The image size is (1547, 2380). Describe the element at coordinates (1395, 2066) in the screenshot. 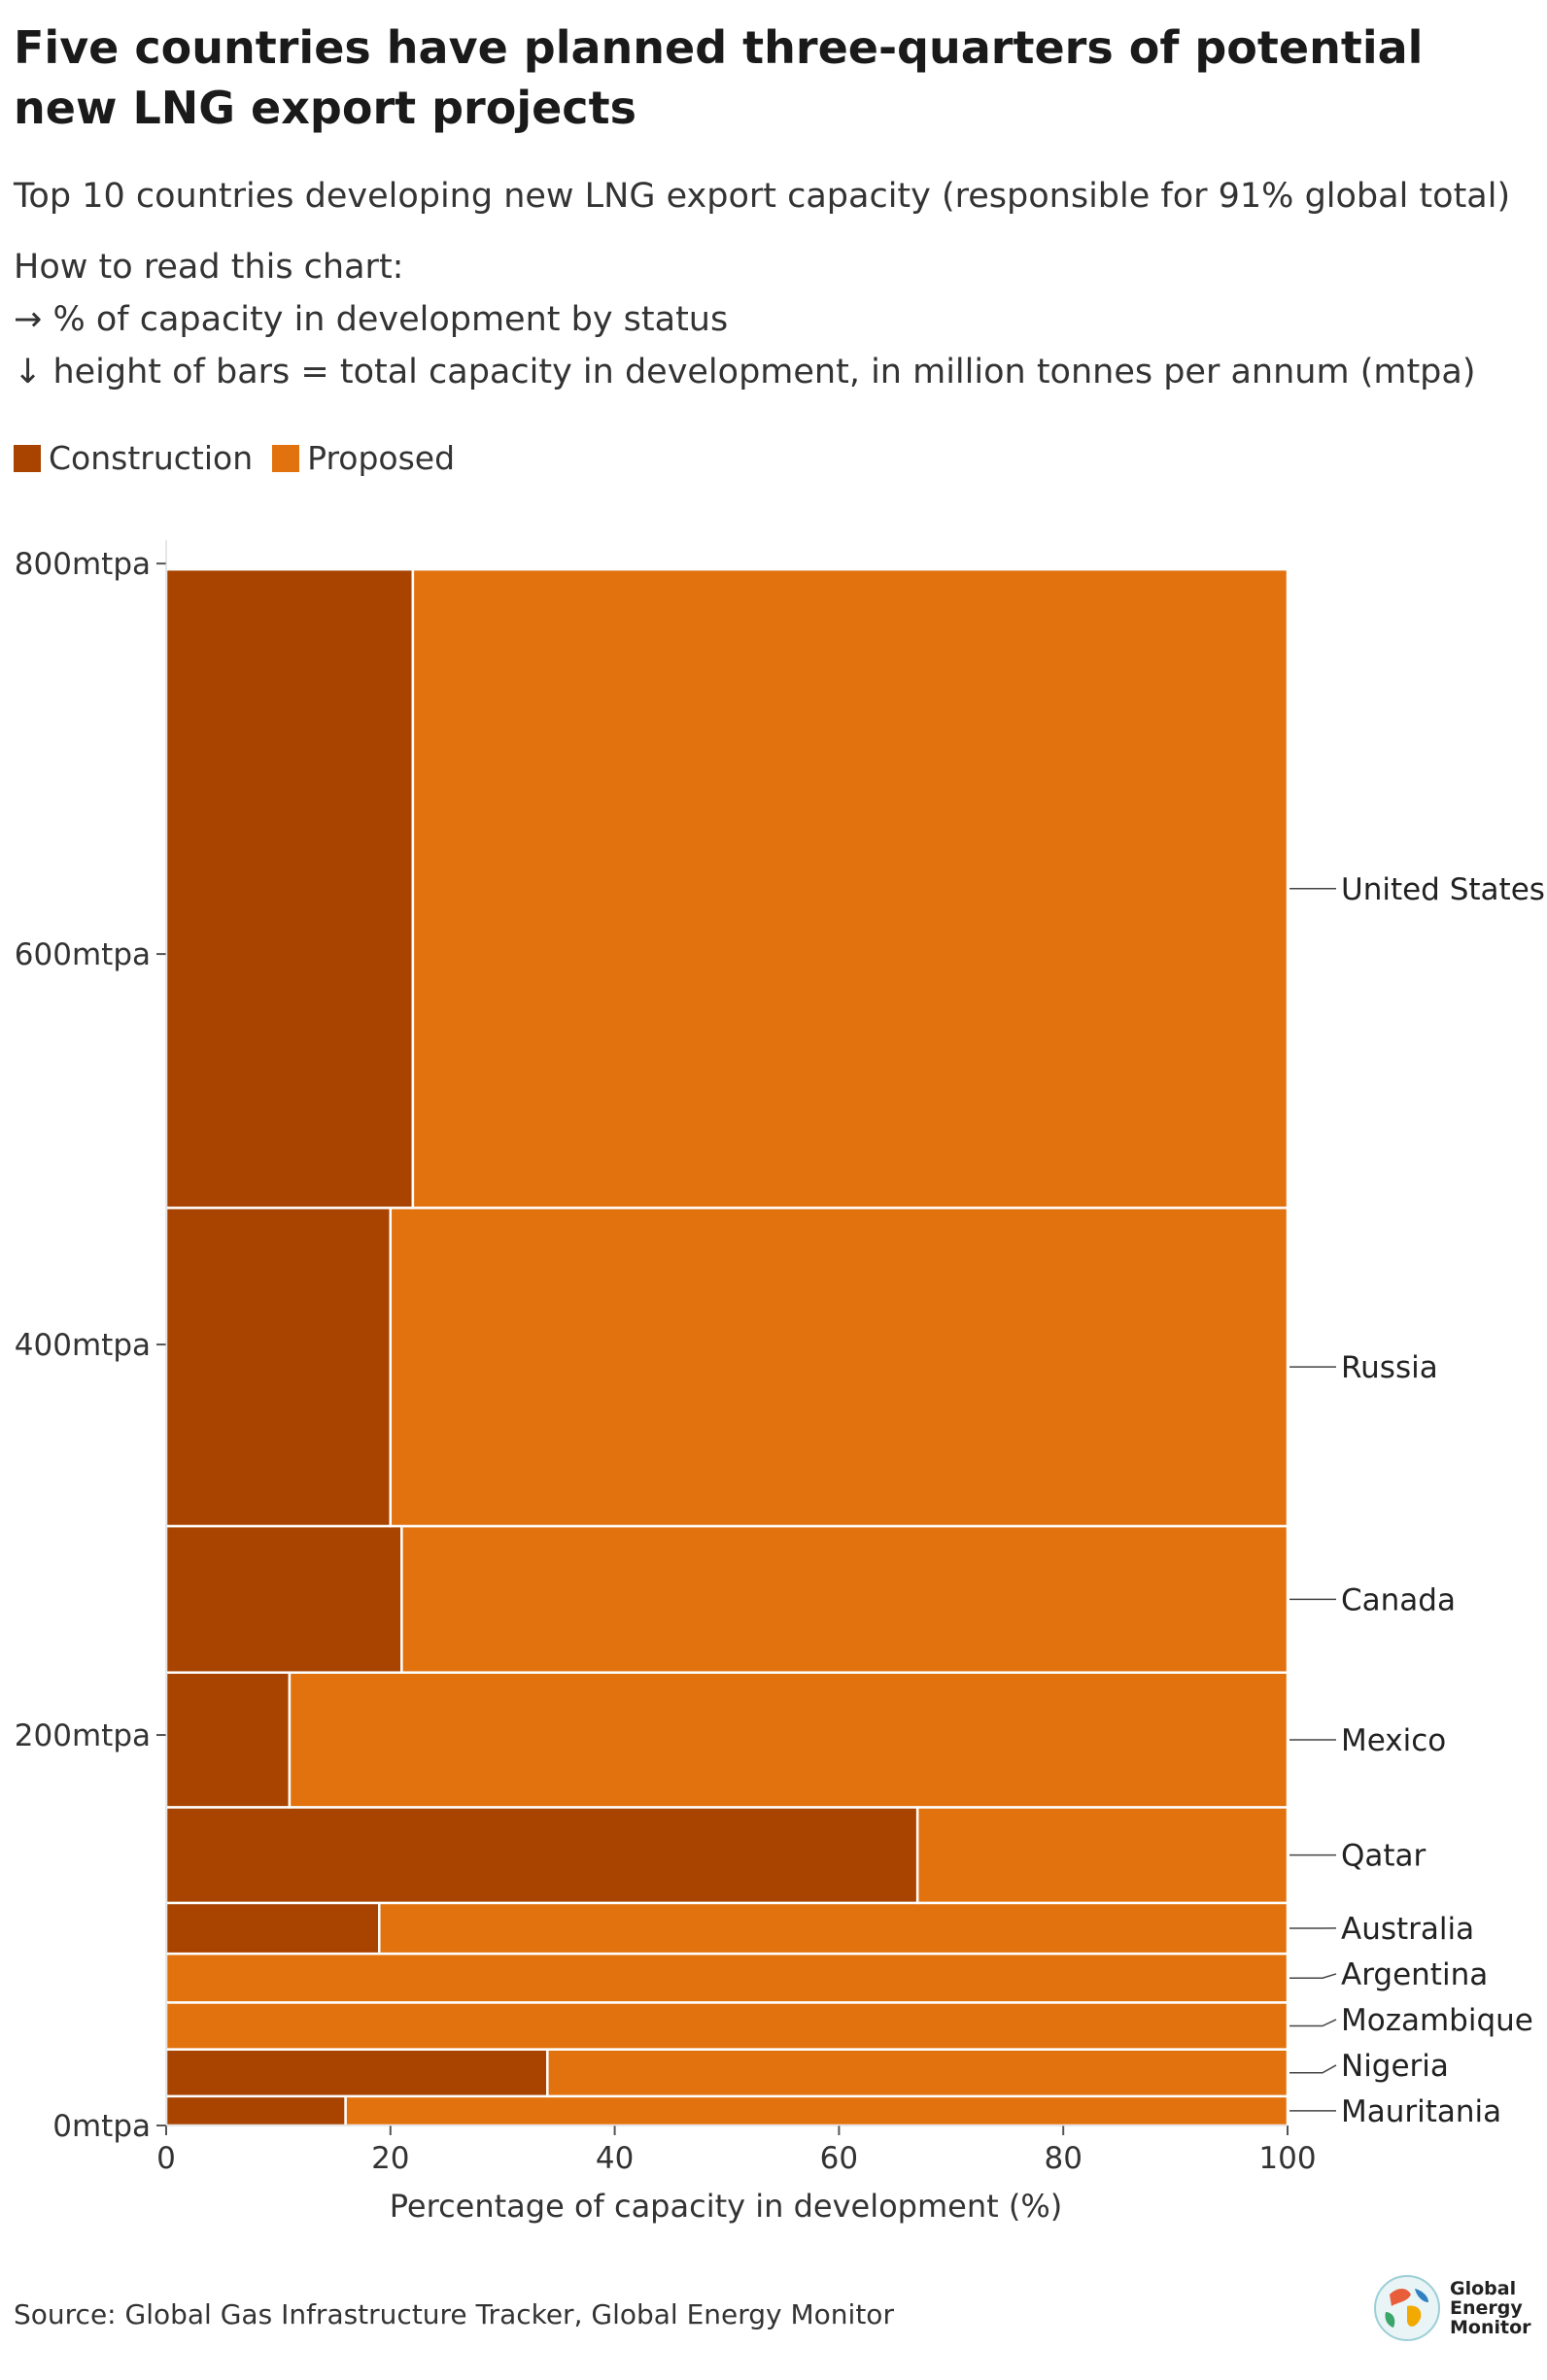

I see `country-label: Nigeria` at that location.